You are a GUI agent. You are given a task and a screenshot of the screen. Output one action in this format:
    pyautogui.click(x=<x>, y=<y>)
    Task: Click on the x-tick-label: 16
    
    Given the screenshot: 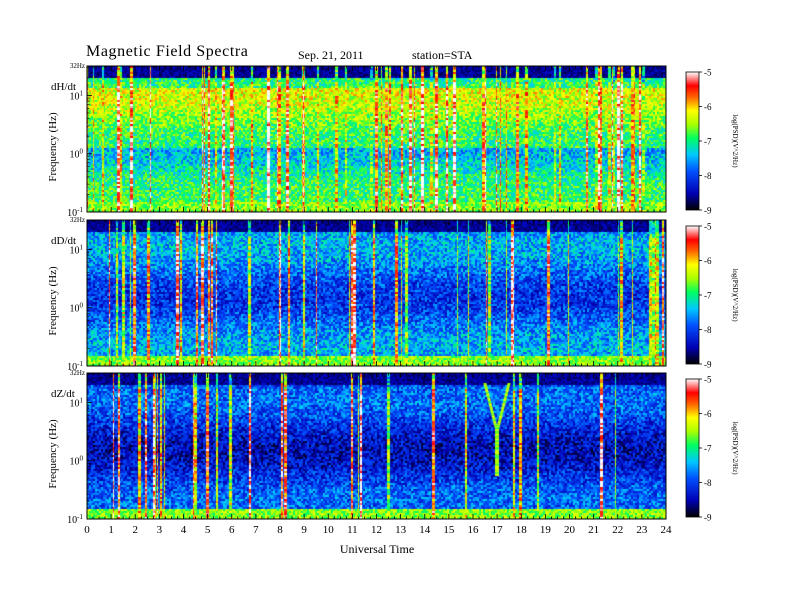 What is the action you would take?
    pyautogui.click(x=474, y=530)
    